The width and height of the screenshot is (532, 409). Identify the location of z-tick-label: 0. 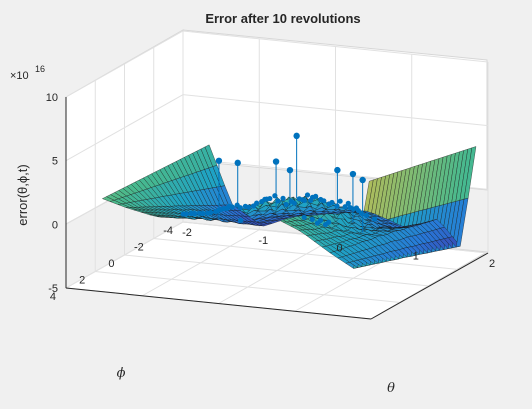
(55, 225).